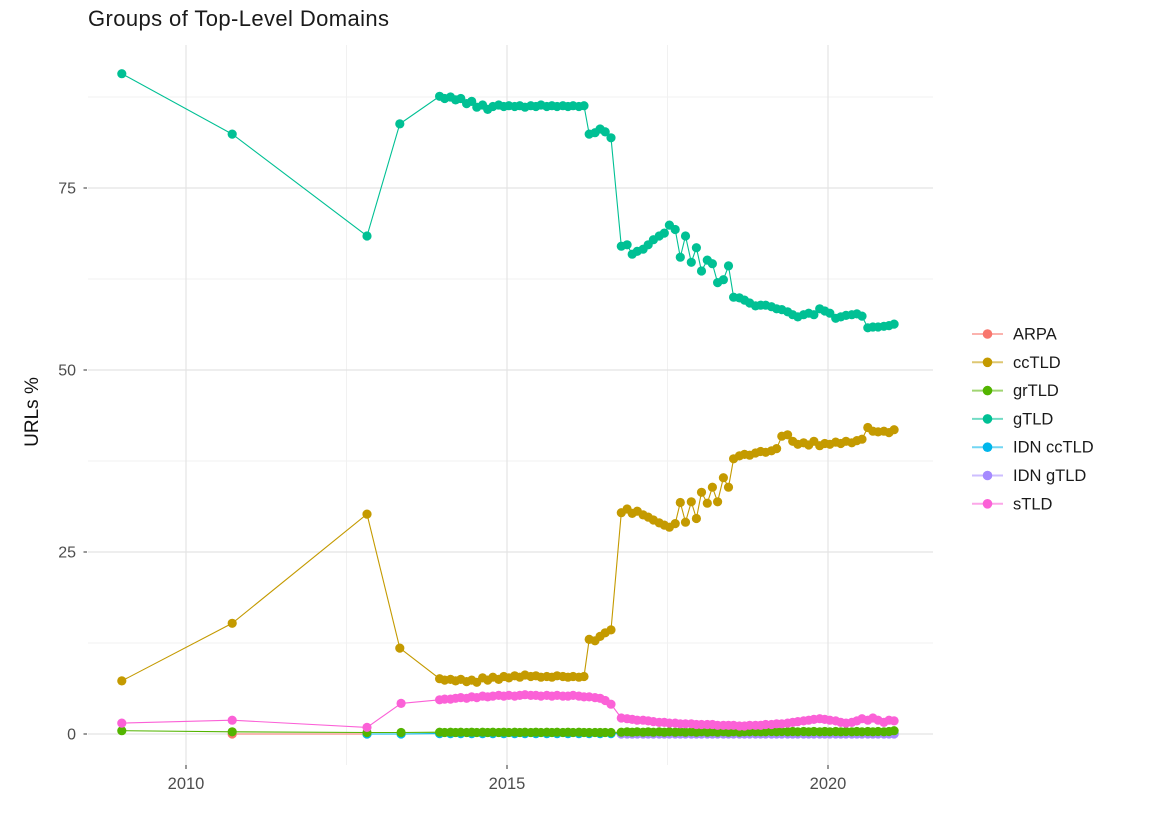 The height and width of the screenshot is (827, 1164). I want to click on y-tick-label: 50, so click(67, 371).